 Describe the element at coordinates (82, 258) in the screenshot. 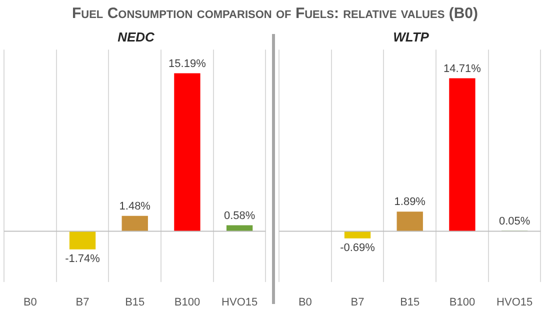

I see `data-label: -1.74%` at that location.